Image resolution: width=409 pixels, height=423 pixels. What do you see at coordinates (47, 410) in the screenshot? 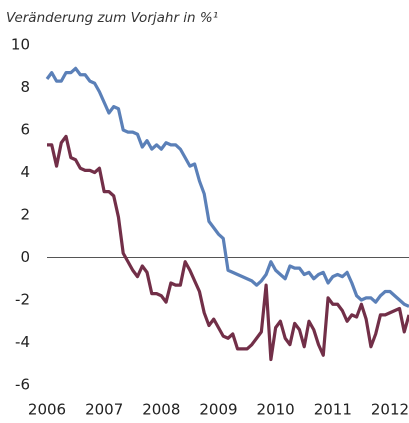
I see `x-tick-label: 2006` at bounding box center [47, 410].